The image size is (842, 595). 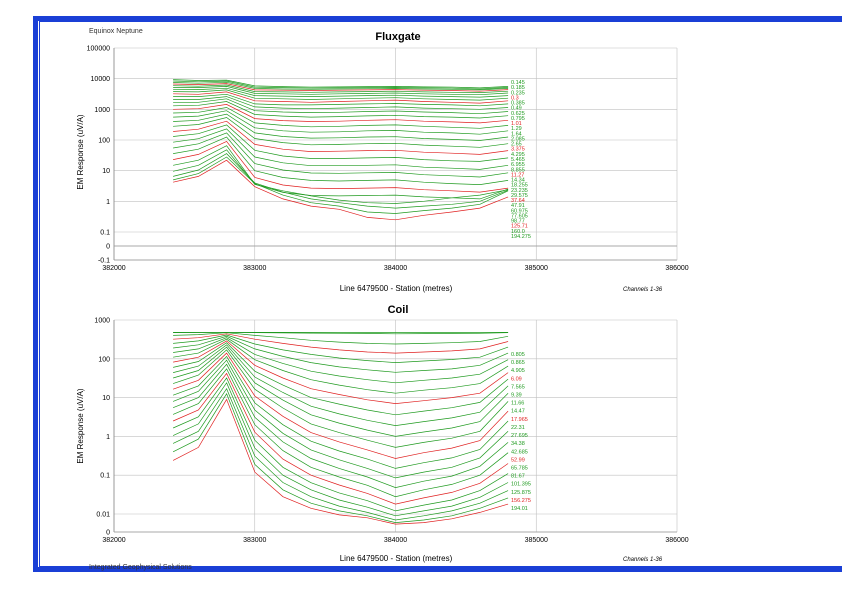 What do you see at coordinates (103, 515) in the screenshot?
I see `y-tick-label: 0.01` at bounding box center [103, 515].